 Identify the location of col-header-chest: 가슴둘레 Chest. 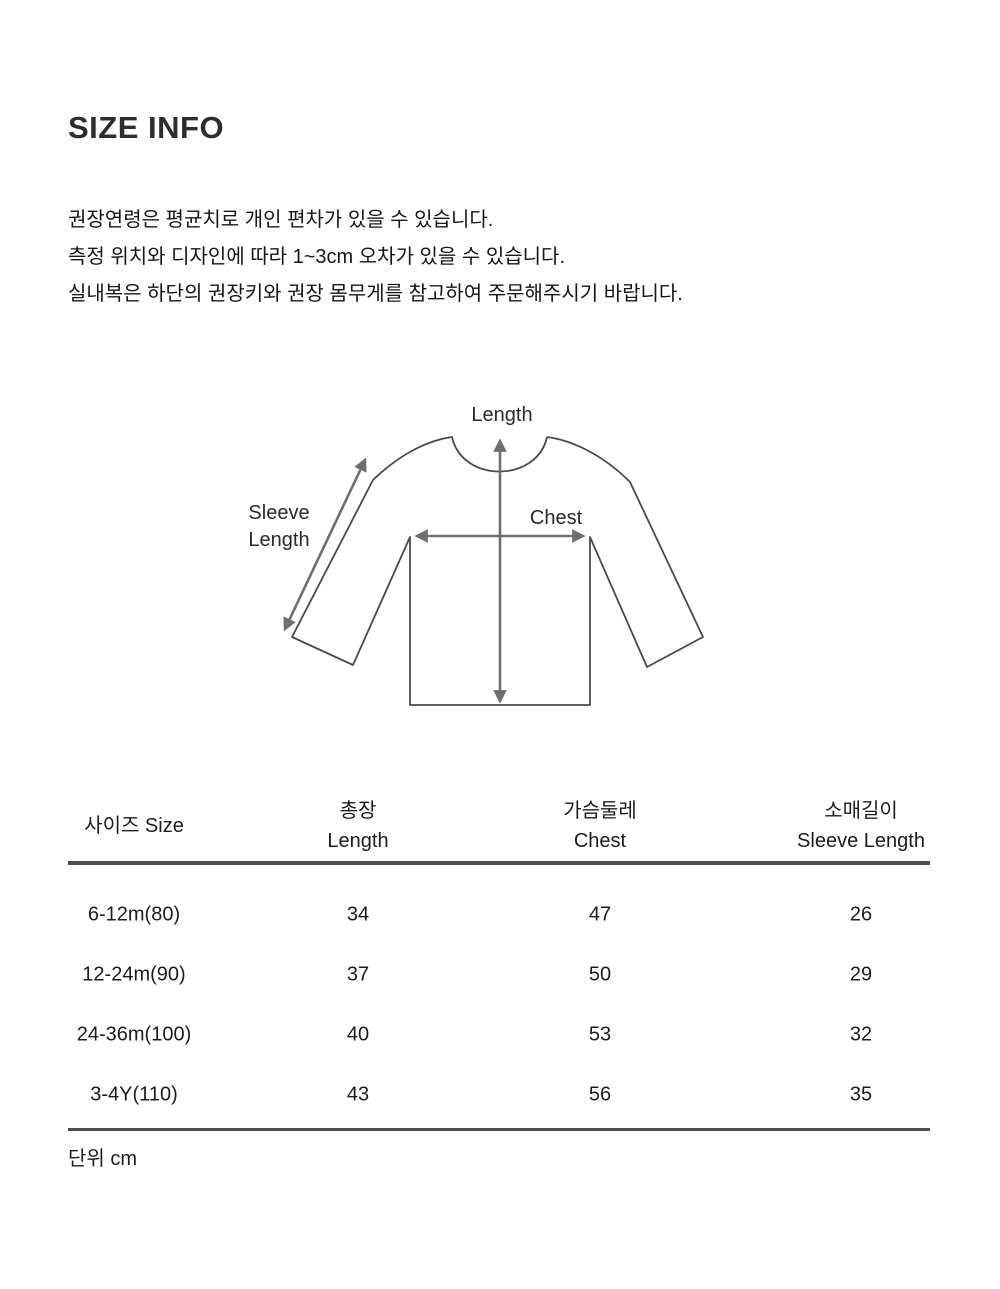
(600, 826).